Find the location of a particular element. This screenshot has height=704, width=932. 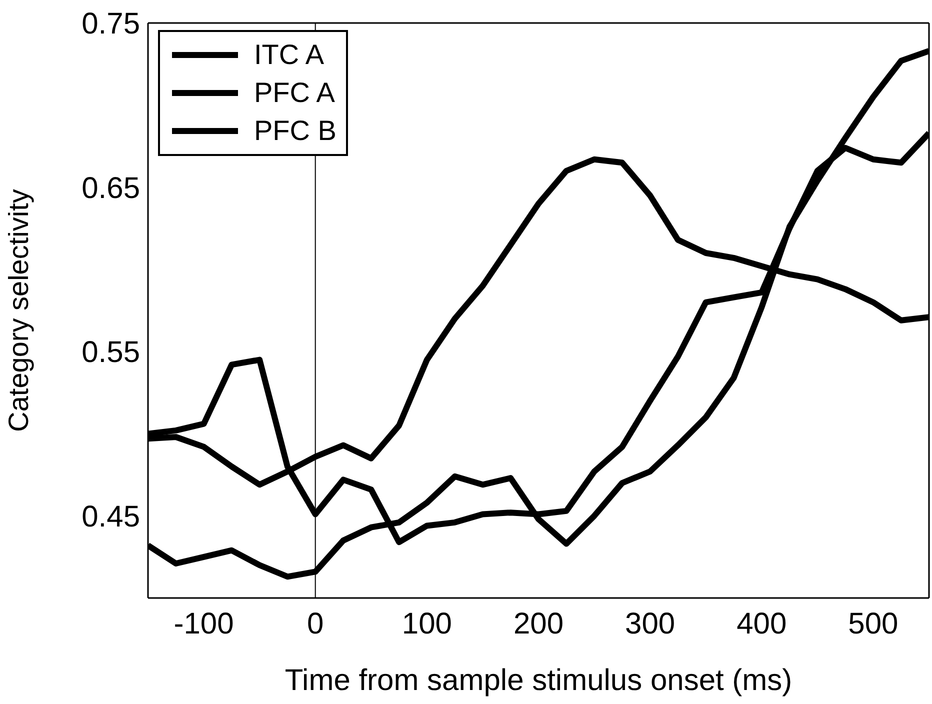

x-tick-label: 500 is located at coordinates (873, 623).